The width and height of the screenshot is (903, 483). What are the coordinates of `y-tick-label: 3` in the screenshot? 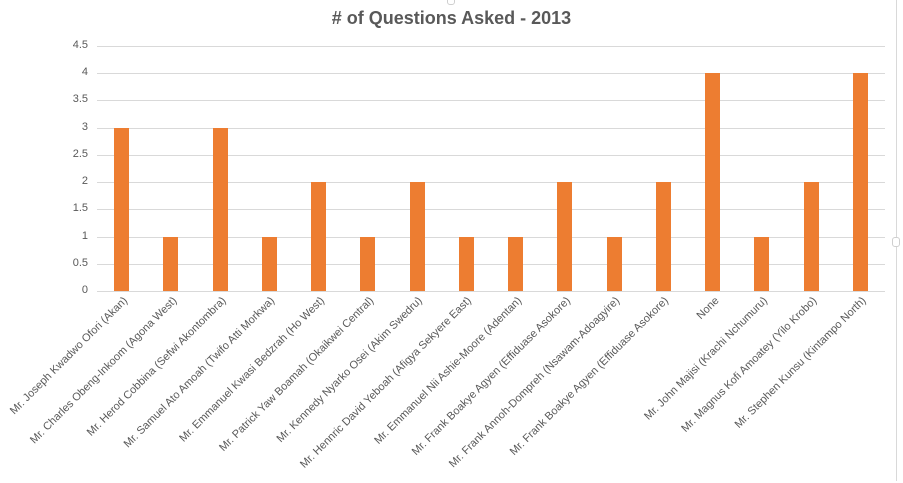 It's located at (84, 127).